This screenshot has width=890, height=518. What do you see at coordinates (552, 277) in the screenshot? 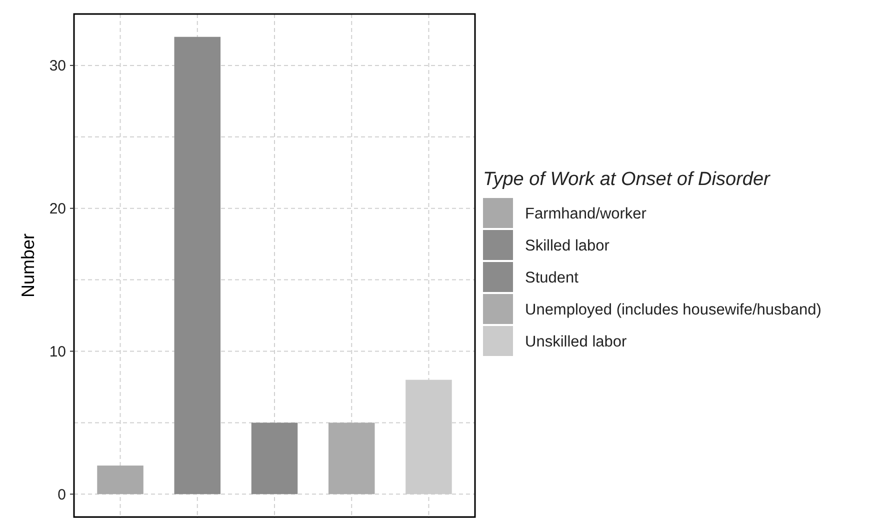
I see `legend-label: Student` at bounding box center [552, 277].